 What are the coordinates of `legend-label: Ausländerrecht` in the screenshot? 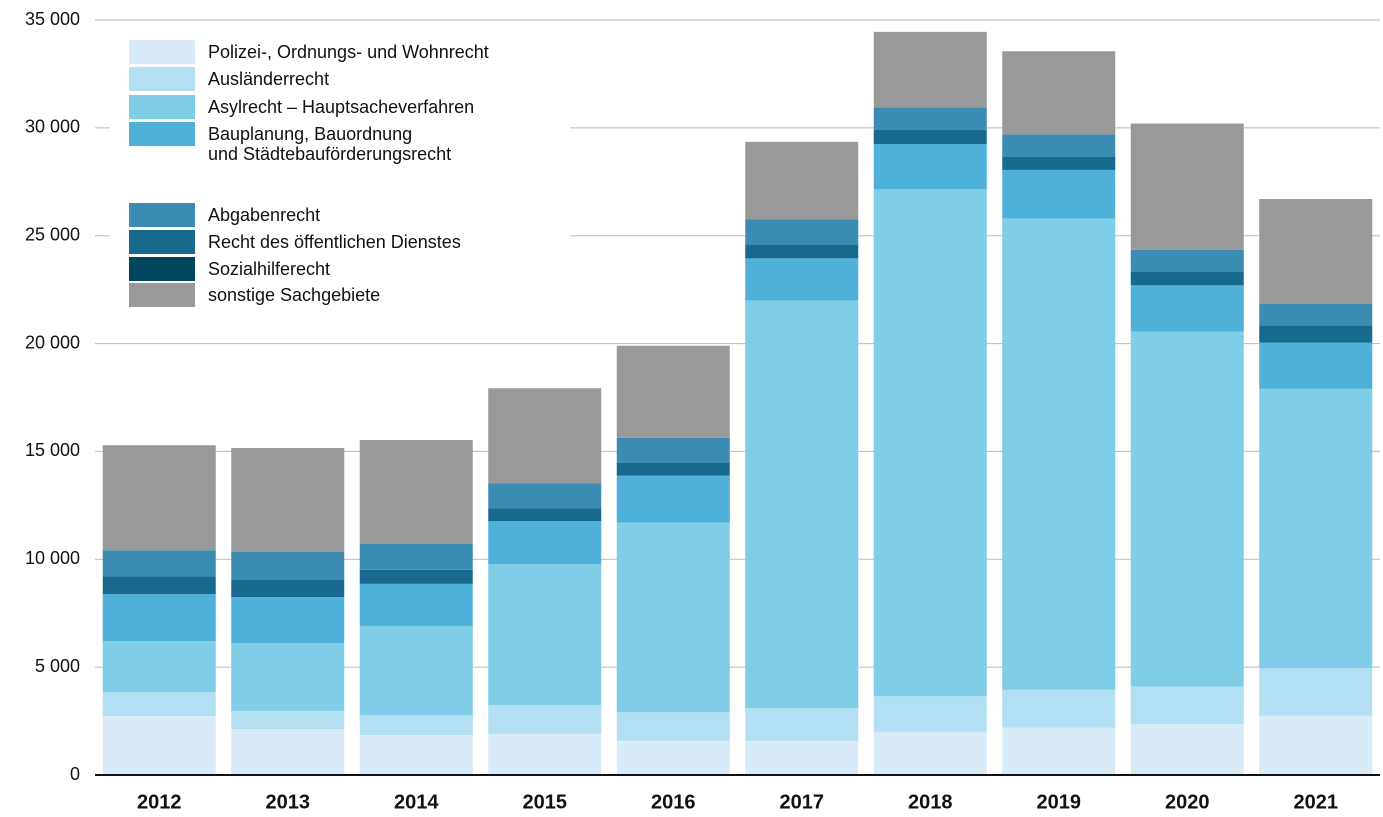 It's located at (269, 79).